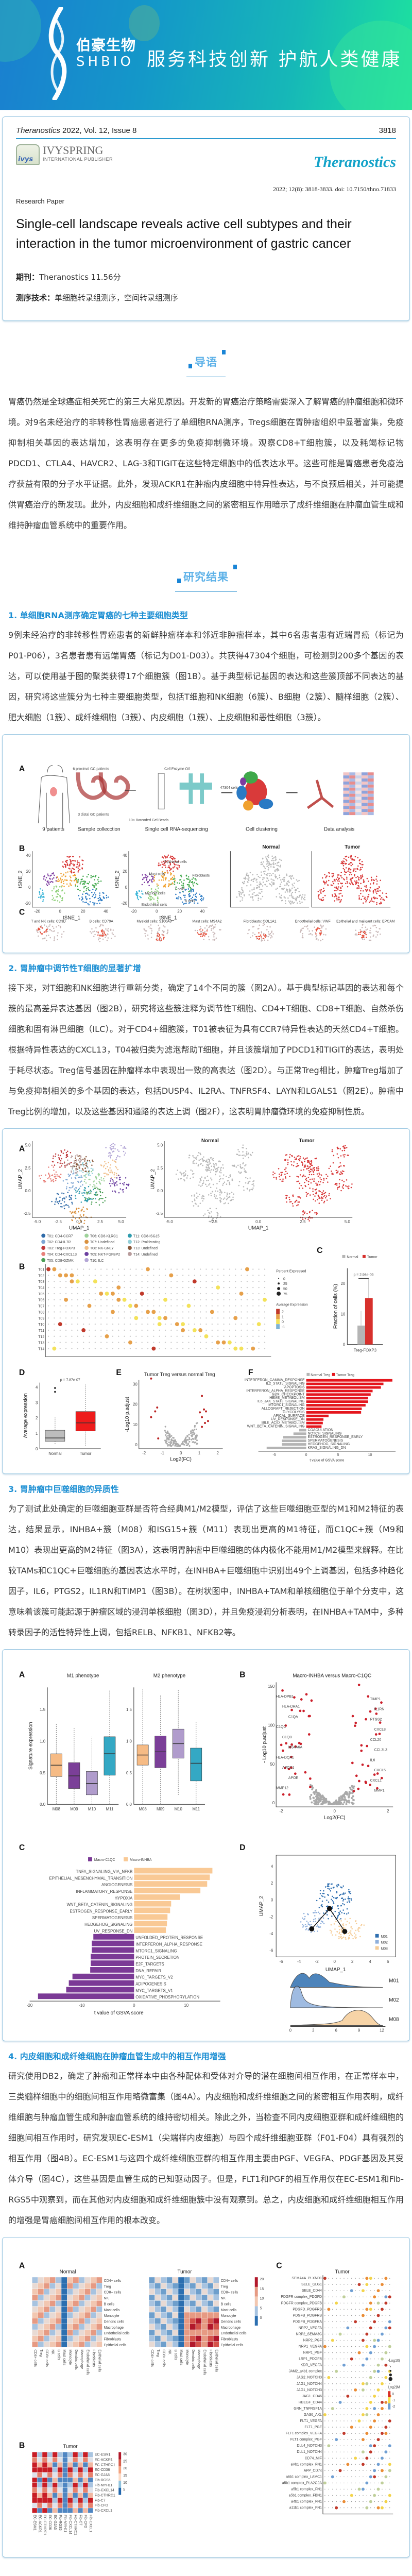  I want to click on col-label: Treg, so click(41, 2353).